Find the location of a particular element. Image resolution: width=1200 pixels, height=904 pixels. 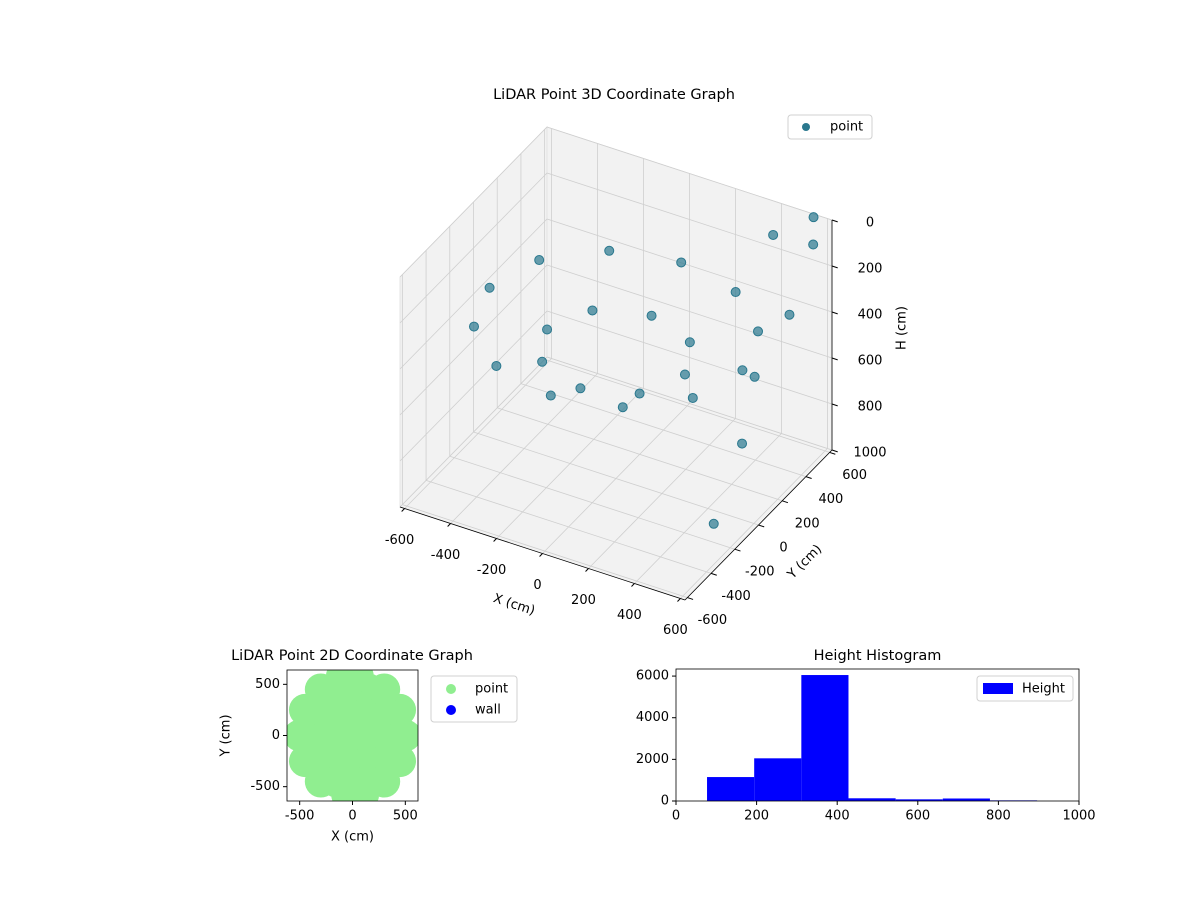

y-axis-label: Y (cm) is located at coordinates (226, 735).